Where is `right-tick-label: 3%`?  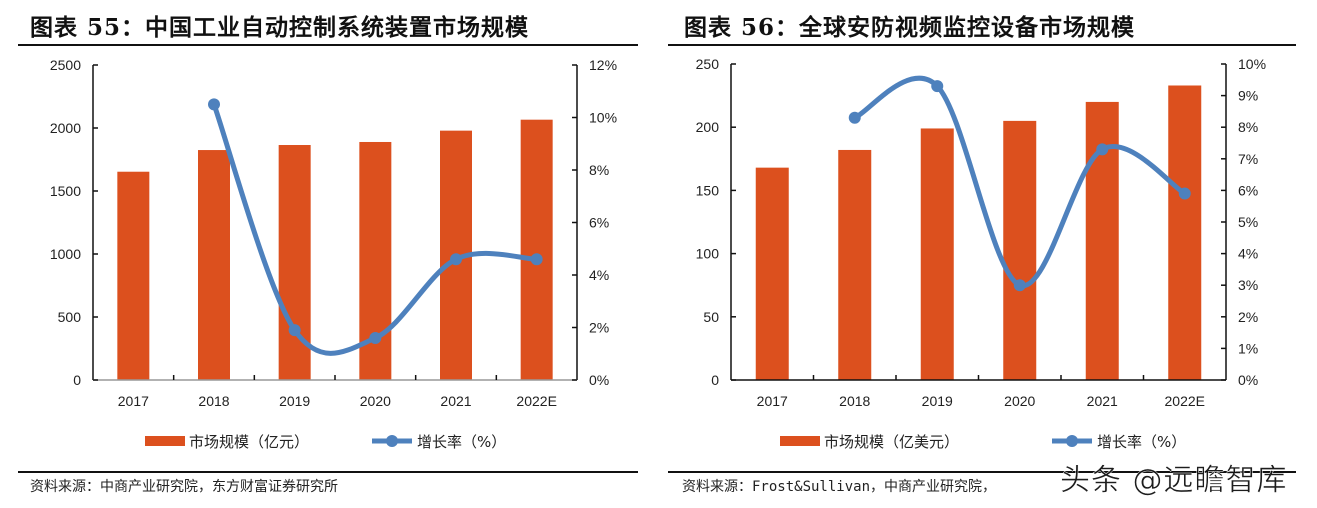
right-tick-label: 3% is located at coordinates (1248, 285).